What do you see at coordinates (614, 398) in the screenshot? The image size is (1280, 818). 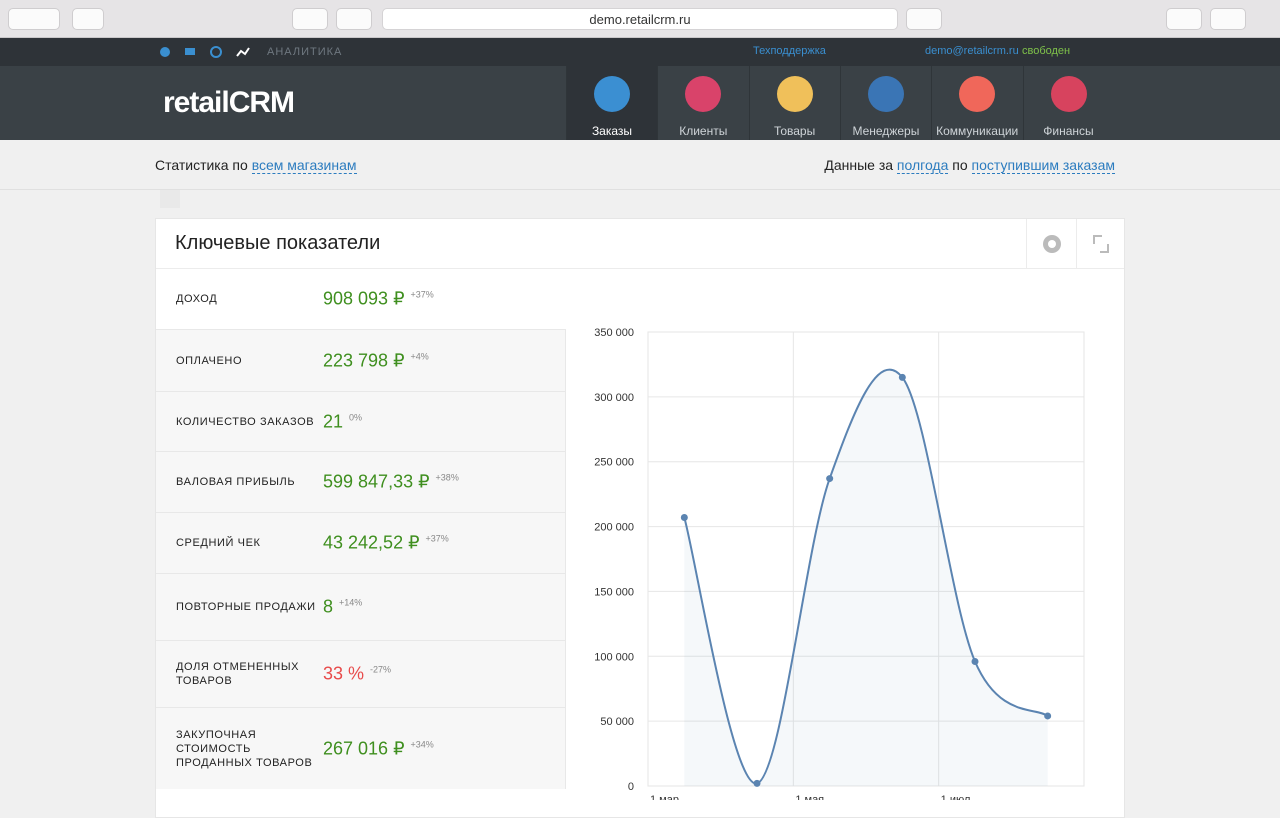 I see `y-tick-label: 300 000` at bounding box center [614, 398].